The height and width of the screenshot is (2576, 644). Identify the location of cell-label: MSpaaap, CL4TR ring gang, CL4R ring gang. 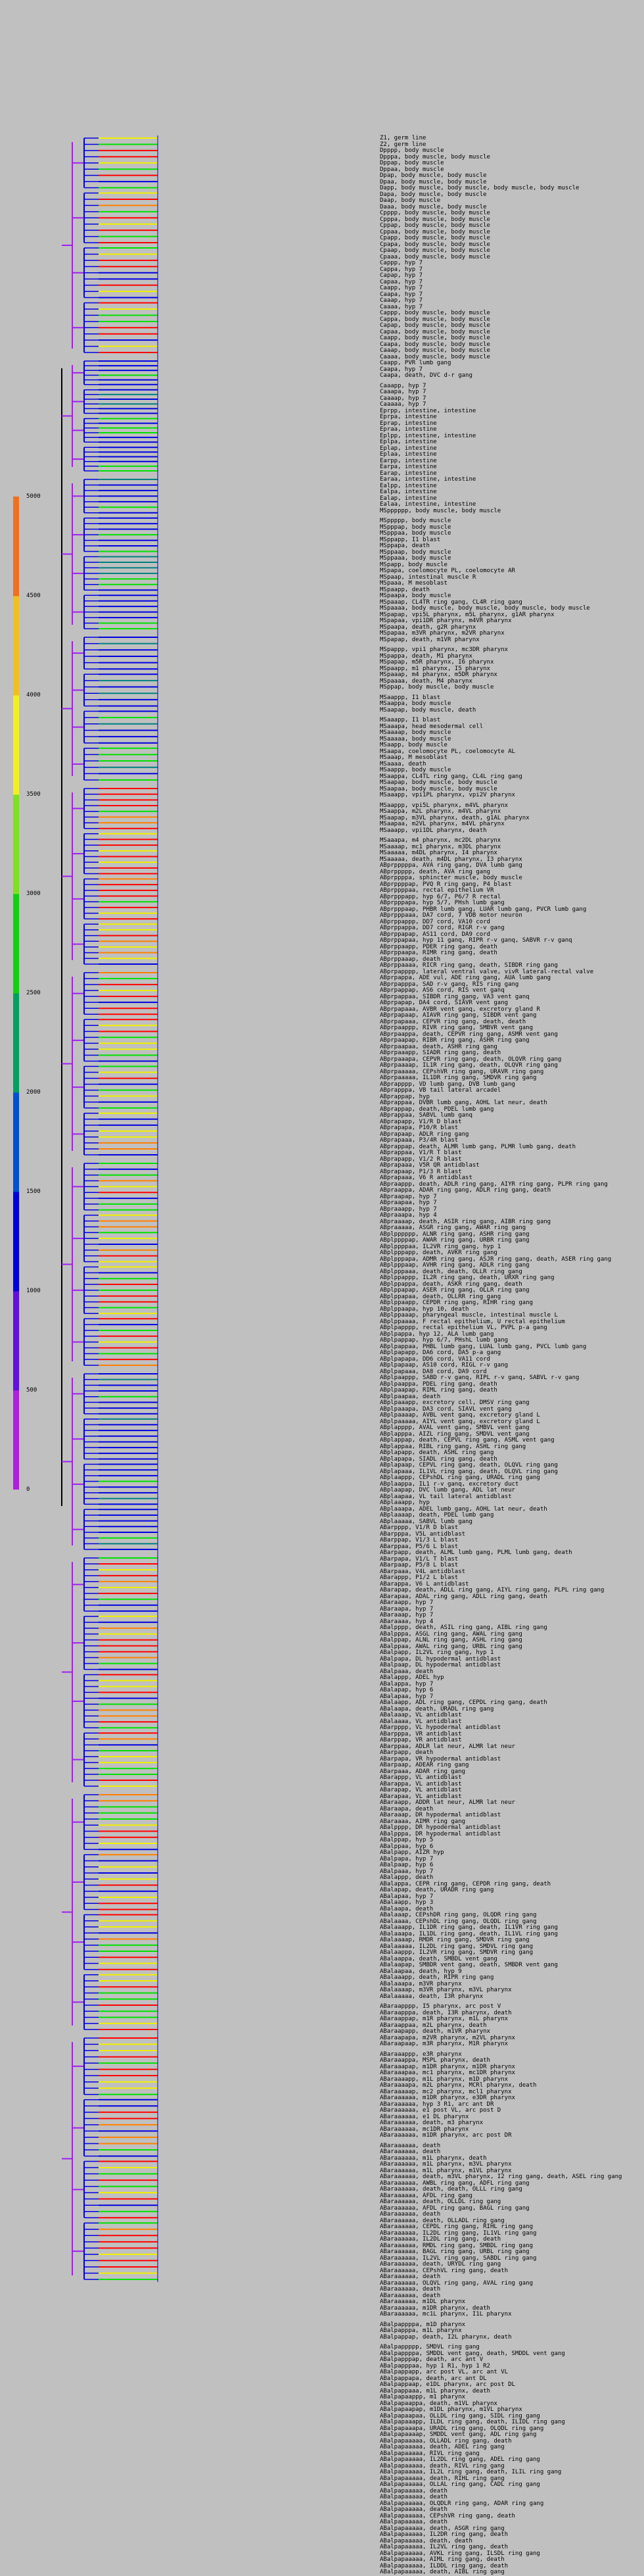
(451, 602).